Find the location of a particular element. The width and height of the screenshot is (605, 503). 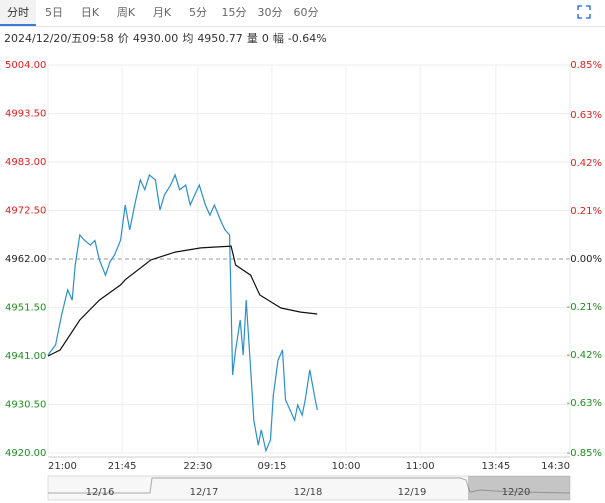

navigator-window is located at coordinates (519, 488).